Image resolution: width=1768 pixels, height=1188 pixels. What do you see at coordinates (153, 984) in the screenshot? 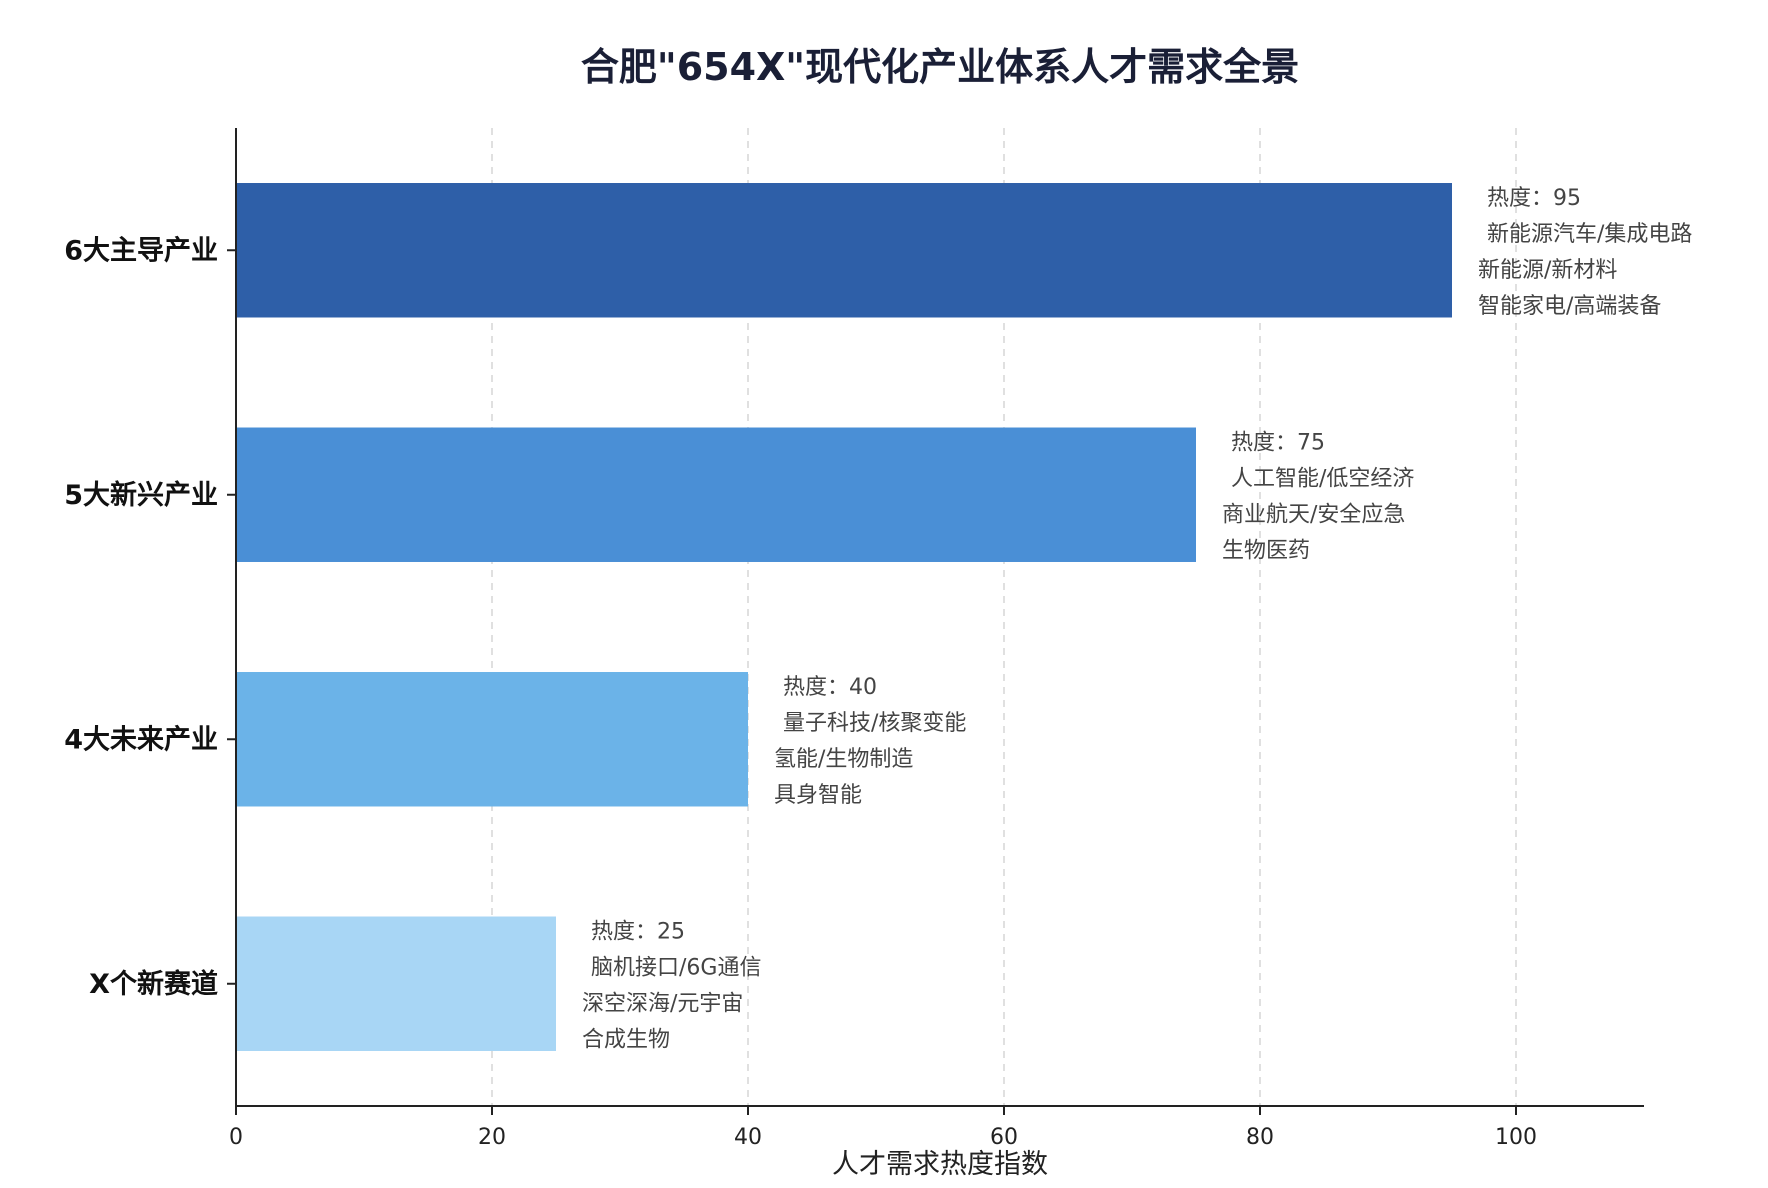
I see `y-tick-label-4: X个新赛道` at bounding box center [153, 984].